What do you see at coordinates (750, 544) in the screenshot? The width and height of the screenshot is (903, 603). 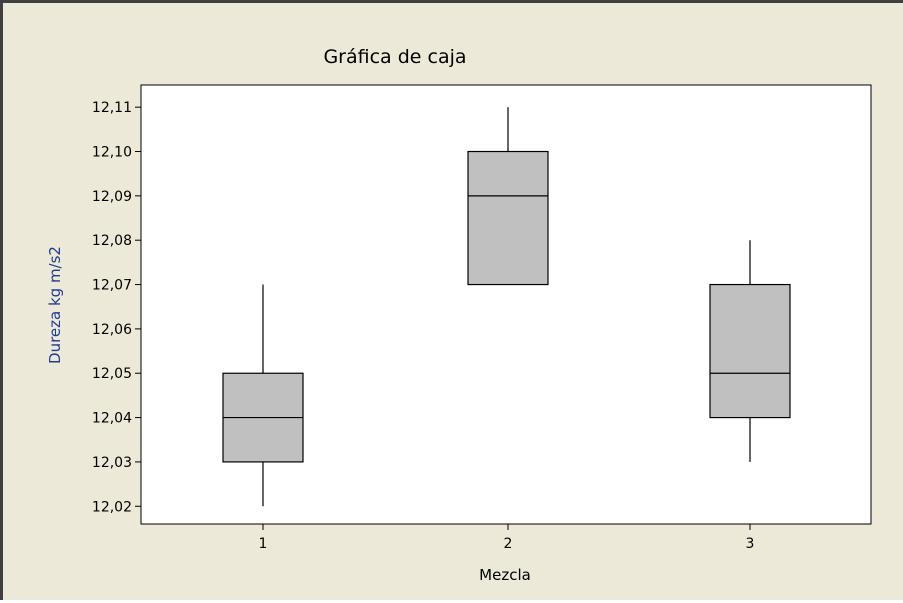 I see `x-tick-label: 3` at bounding box center [750, 544].